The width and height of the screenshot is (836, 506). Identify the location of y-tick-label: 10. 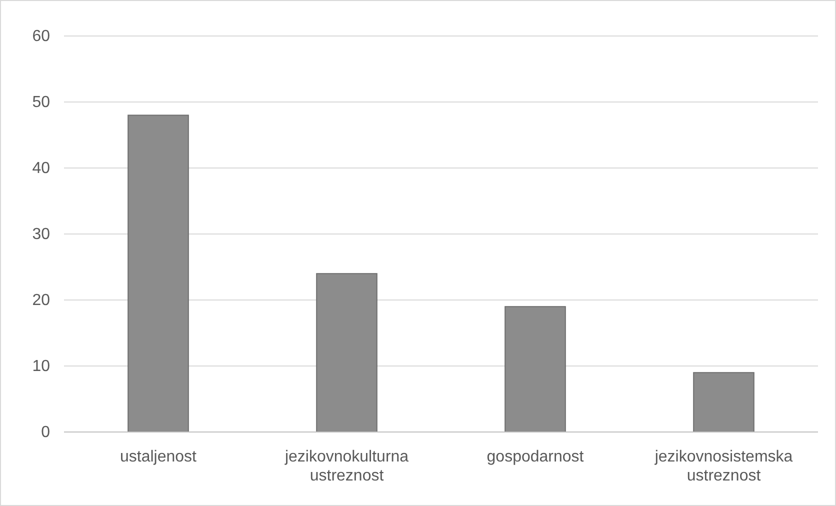
(41, 367).